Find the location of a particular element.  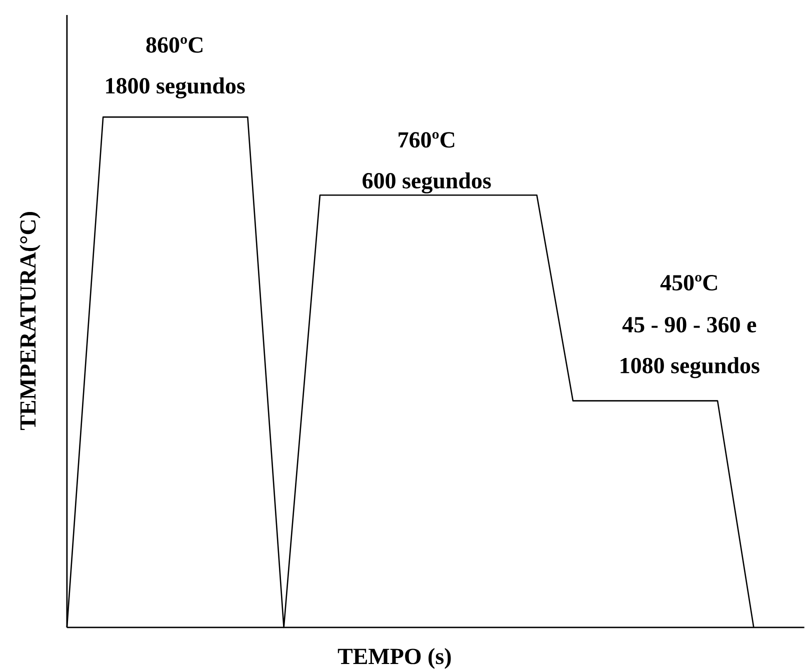

x-axis-title: TEMPO (s) is located at coordinates (394, 658).